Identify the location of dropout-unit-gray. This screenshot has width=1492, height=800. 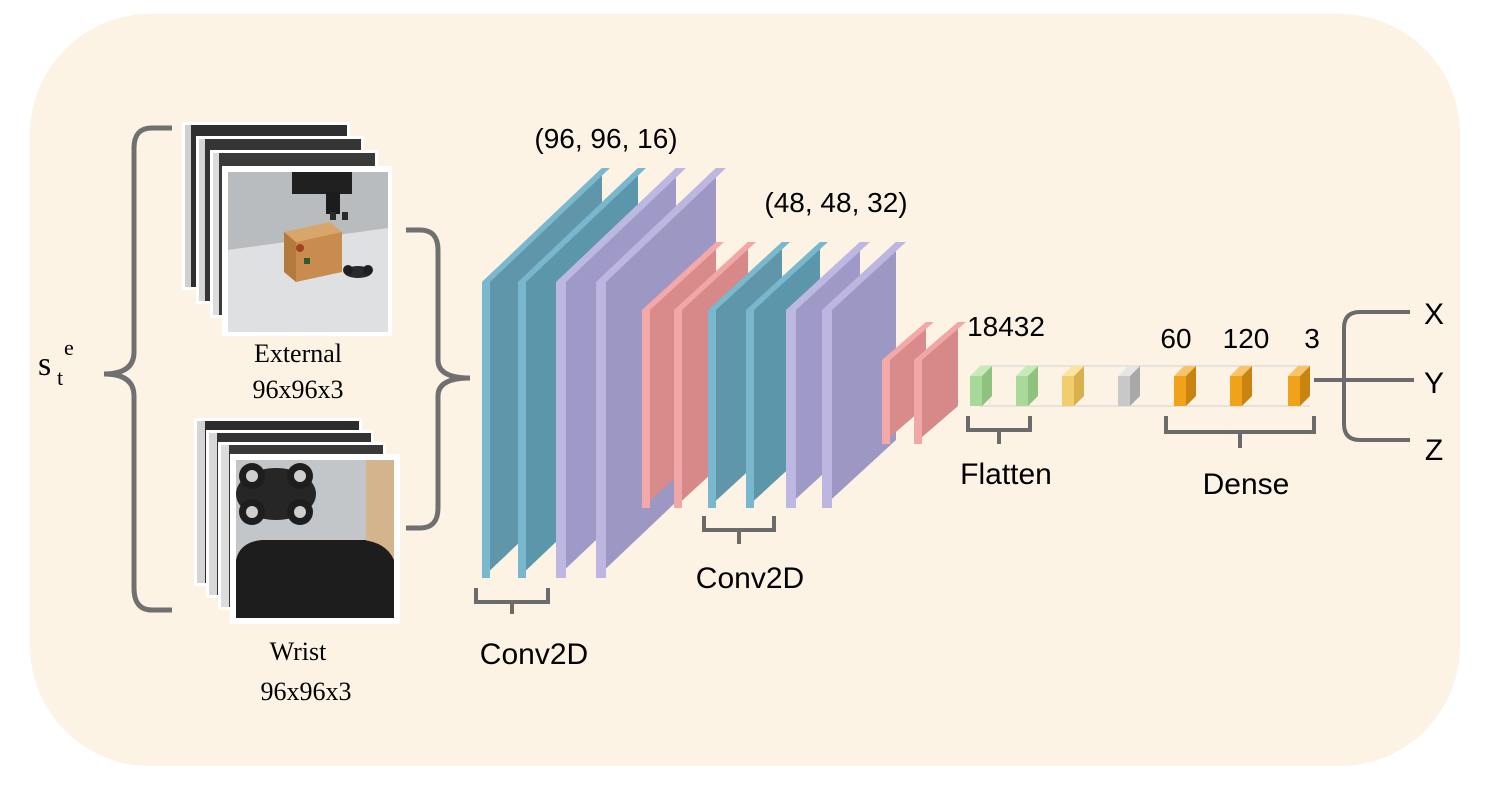
(1129, 386).